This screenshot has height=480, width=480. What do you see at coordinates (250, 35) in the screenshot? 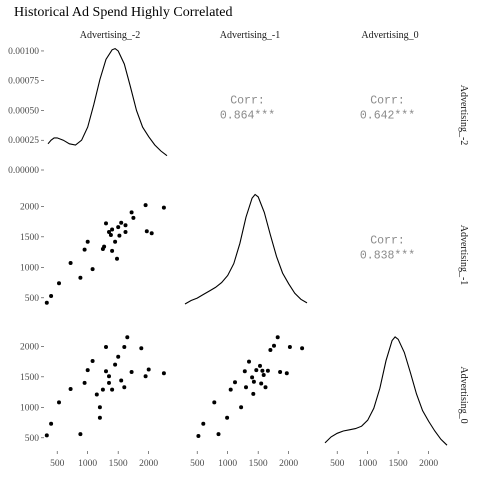
I see `column-strip-advertising-1: Advertising_-1` at bounding box center [250, 35].